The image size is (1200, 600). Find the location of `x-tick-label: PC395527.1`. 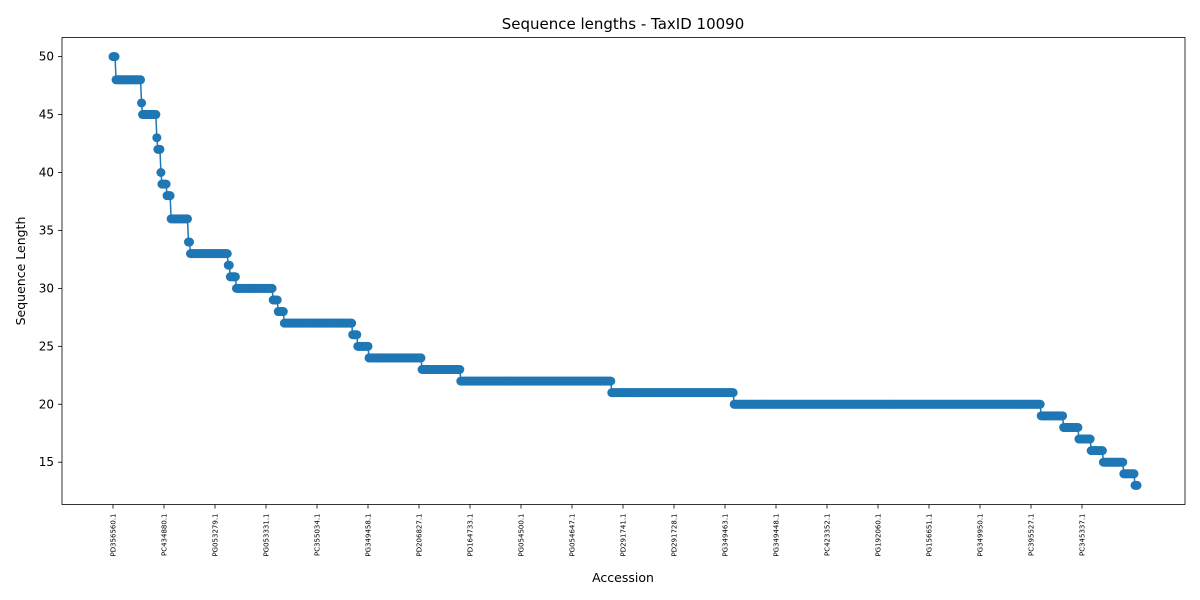

x-tick-label: PC395527.1 is located at coordinates (1032, 535).